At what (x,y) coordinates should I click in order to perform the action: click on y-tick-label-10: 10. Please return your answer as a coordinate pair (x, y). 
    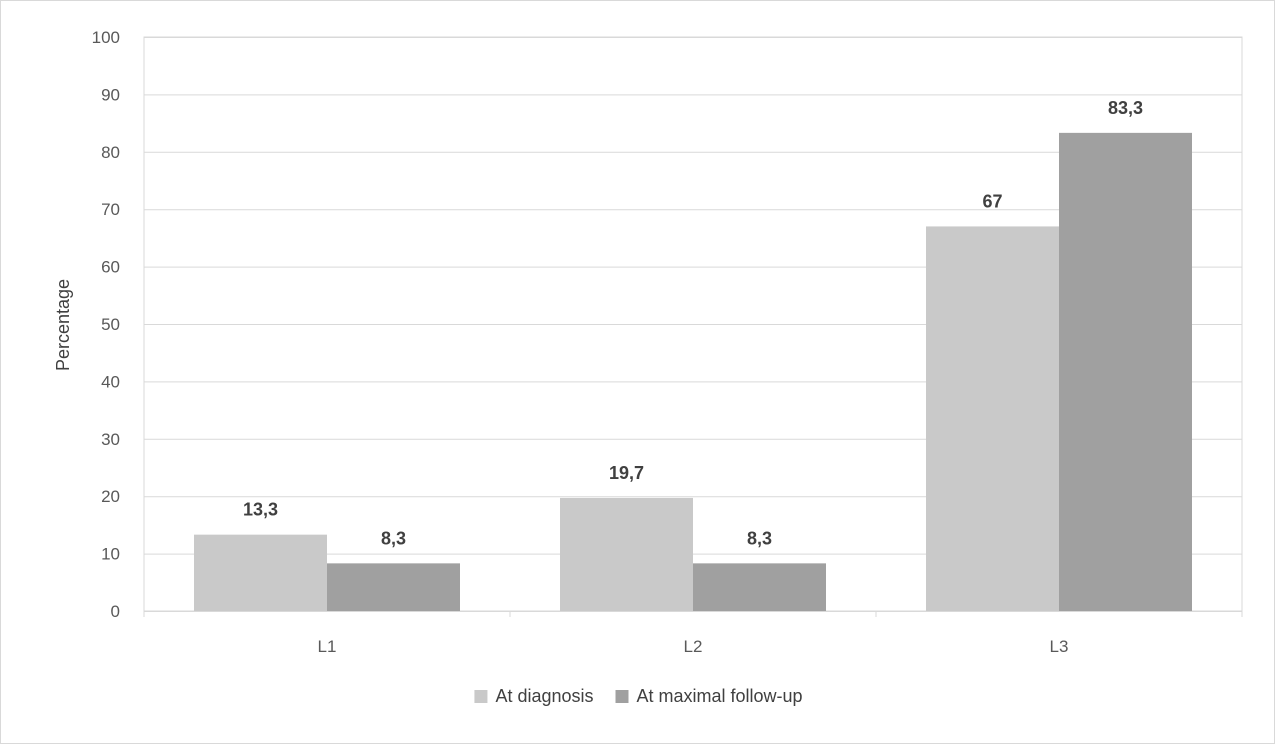
    Looking at the image, I should click on (110, 554).